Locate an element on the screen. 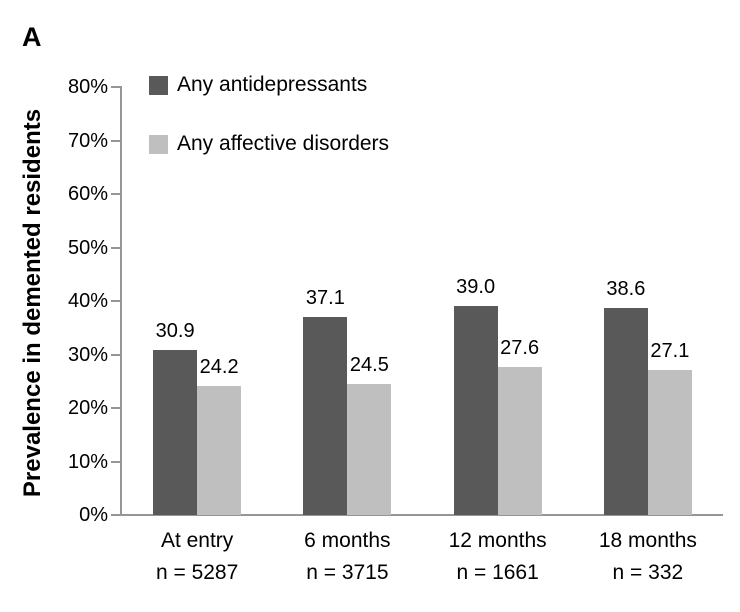  bar-any-affective-disorders-6-months is located at coordinates (369, 449).